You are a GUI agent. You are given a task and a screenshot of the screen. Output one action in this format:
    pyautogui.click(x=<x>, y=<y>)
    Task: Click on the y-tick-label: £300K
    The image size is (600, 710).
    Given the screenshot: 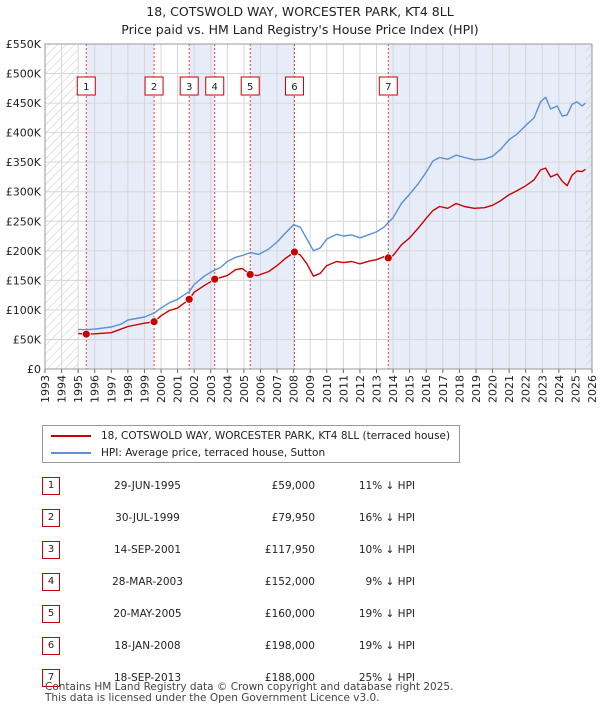 What is the action you would take?
    pyautogui.click(x=24, y=192)
    